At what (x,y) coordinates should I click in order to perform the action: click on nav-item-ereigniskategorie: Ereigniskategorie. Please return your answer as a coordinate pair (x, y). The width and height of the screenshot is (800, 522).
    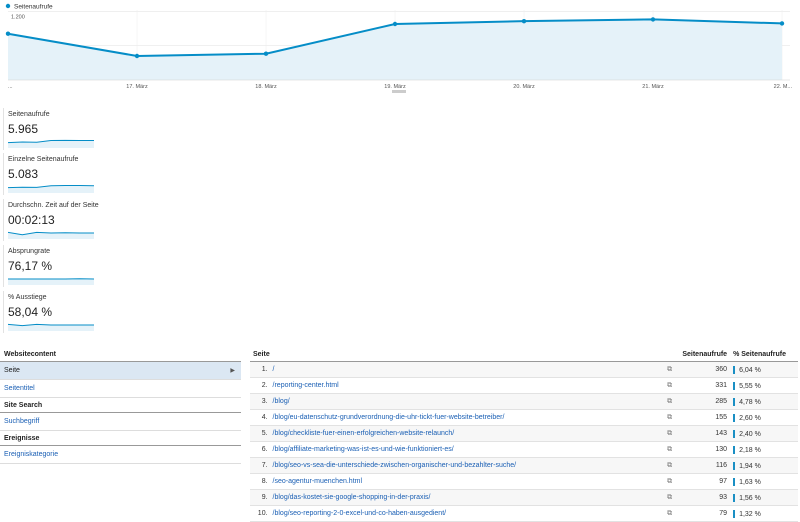
    Looking at the image, I should click on (120, 455).